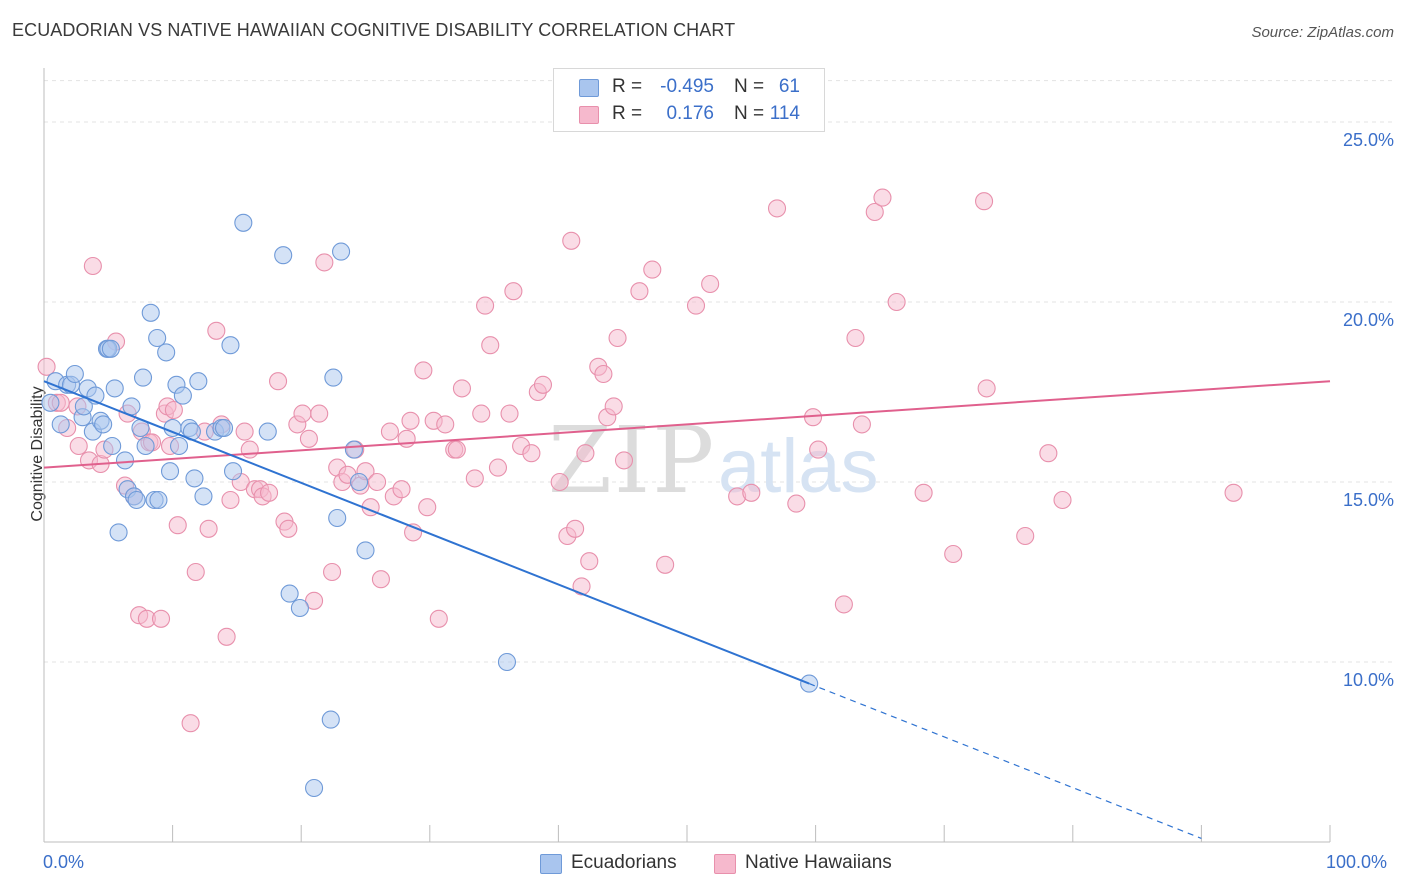 This screenshot has height=892, width=1406. What do you see at coordinates (1368, 320) in the screenshot?
I see `y-tick-label: 20.0%` at bounding box center [1368, 320].